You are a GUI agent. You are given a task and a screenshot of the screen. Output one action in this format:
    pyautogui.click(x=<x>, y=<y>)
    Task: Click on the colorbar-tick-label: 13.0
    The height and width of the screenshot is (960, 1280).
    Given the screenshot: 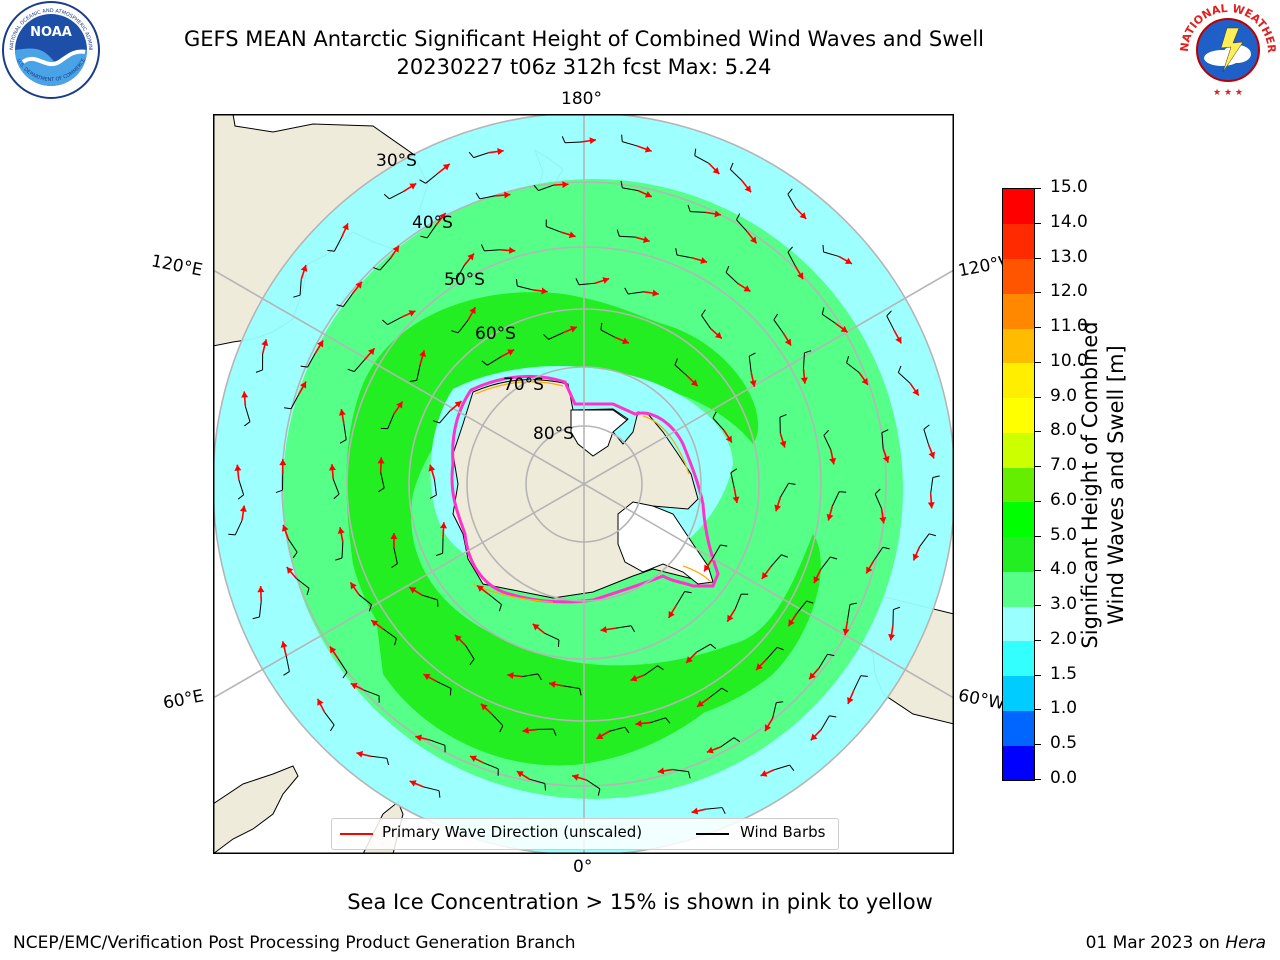 What is the action you would take?
    pyautogui.click(x=1069, y=256)
    